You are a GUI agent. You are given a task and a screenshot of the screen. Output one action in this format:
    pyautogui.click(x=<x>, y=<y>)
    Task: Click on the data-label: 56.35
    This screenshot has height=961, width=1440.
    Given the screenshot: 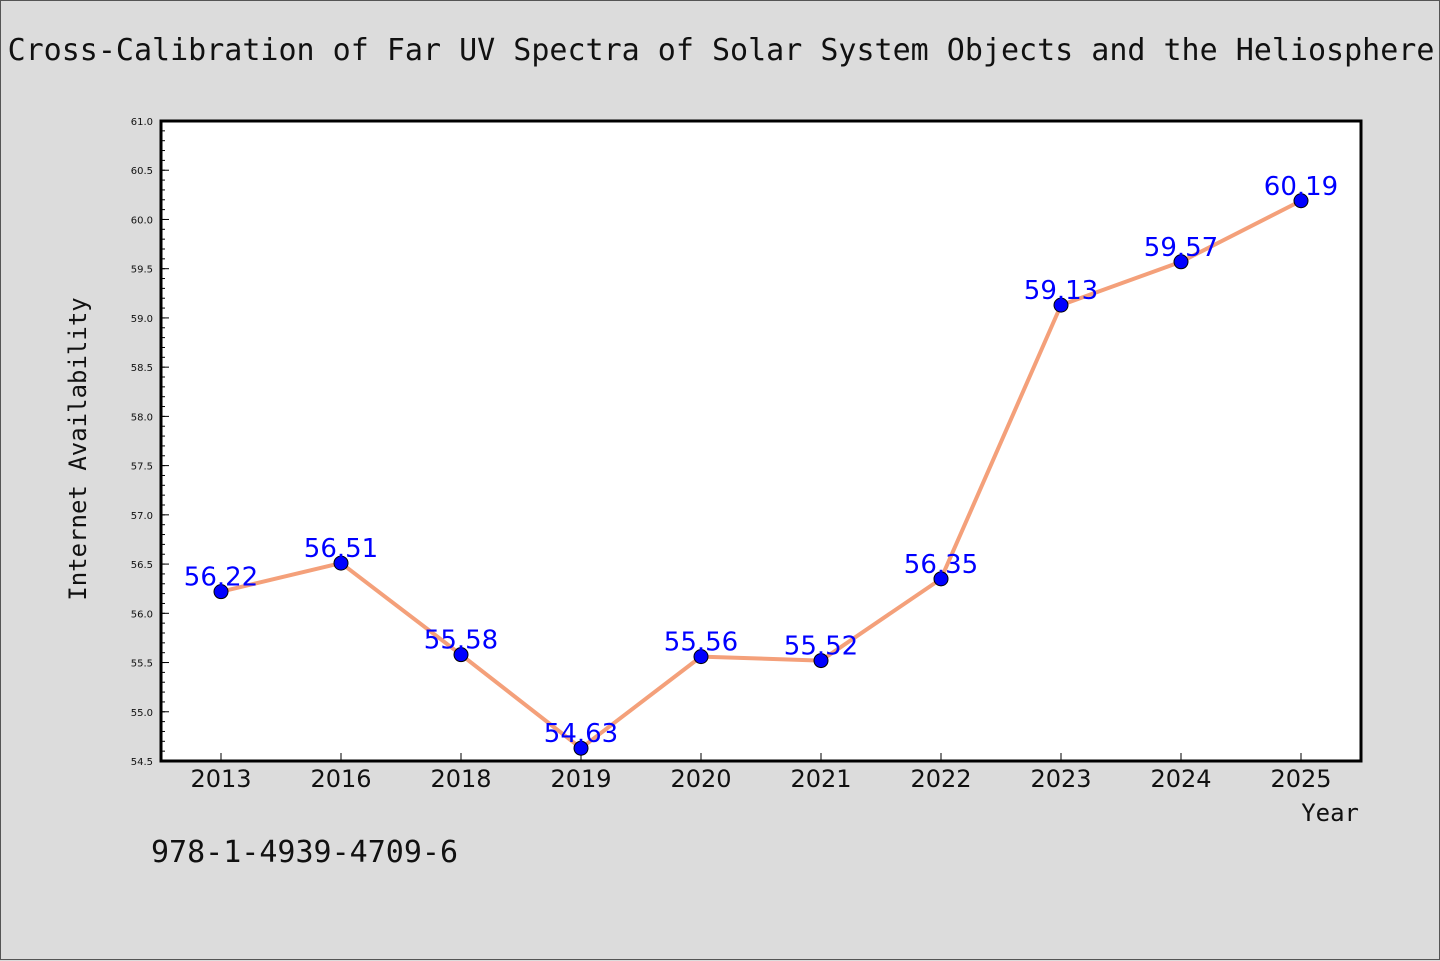 What is the action you would take?
    pyautogui.click(x=941, y=565)
    